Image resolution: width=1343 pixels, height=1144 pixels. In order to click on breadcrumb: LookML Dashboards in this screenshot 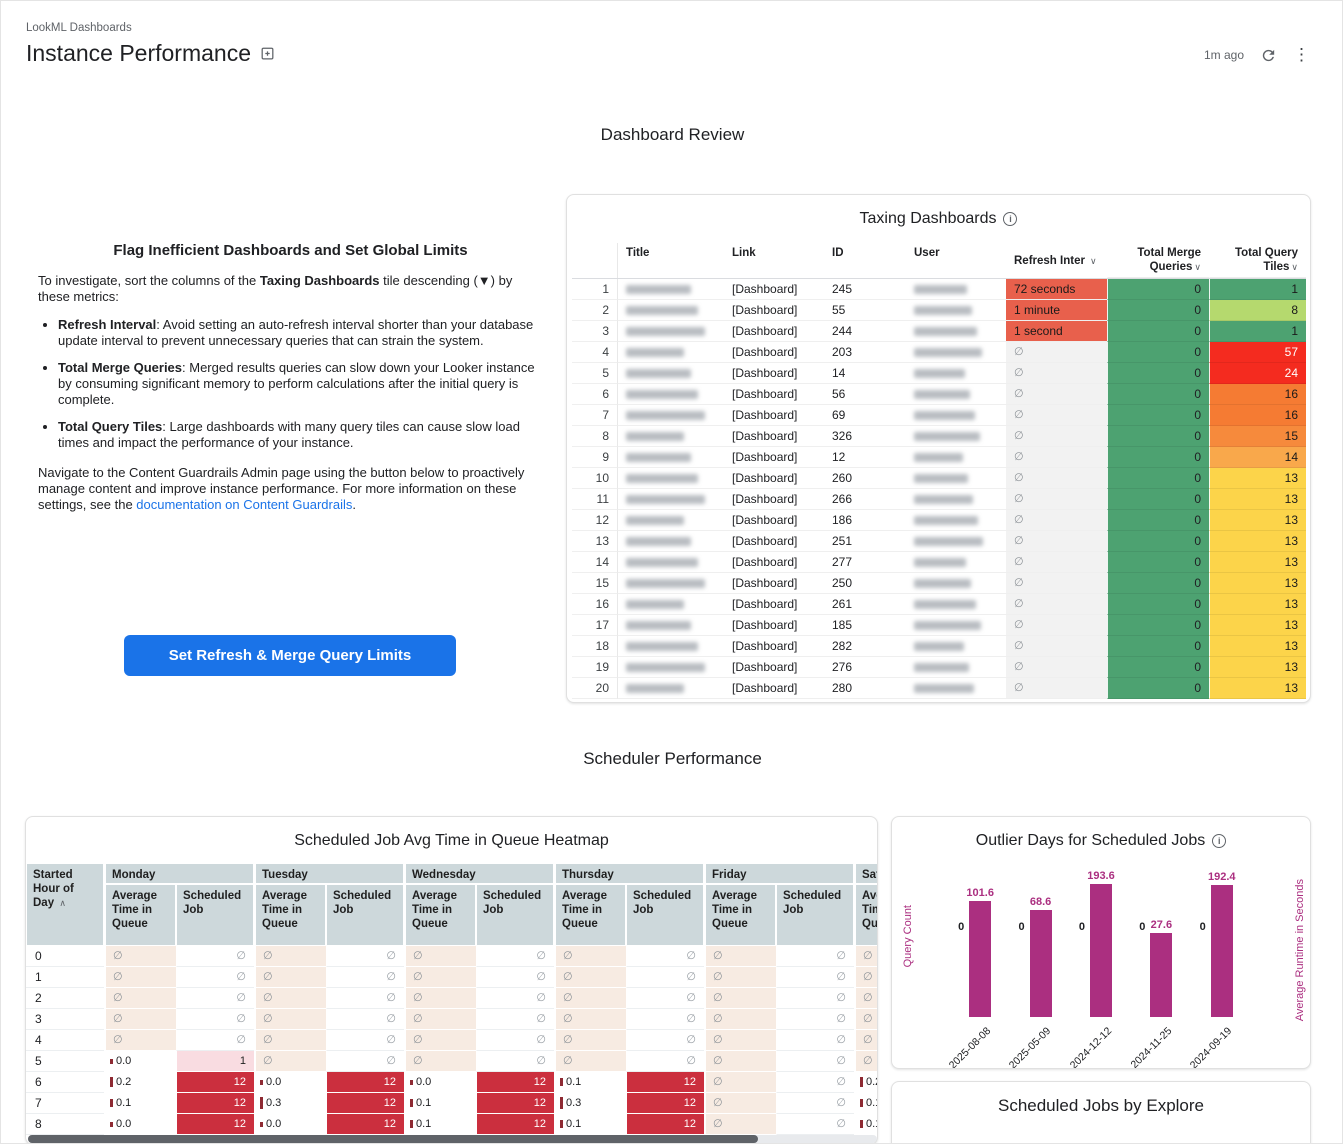, I will do `click(79, 28)`.